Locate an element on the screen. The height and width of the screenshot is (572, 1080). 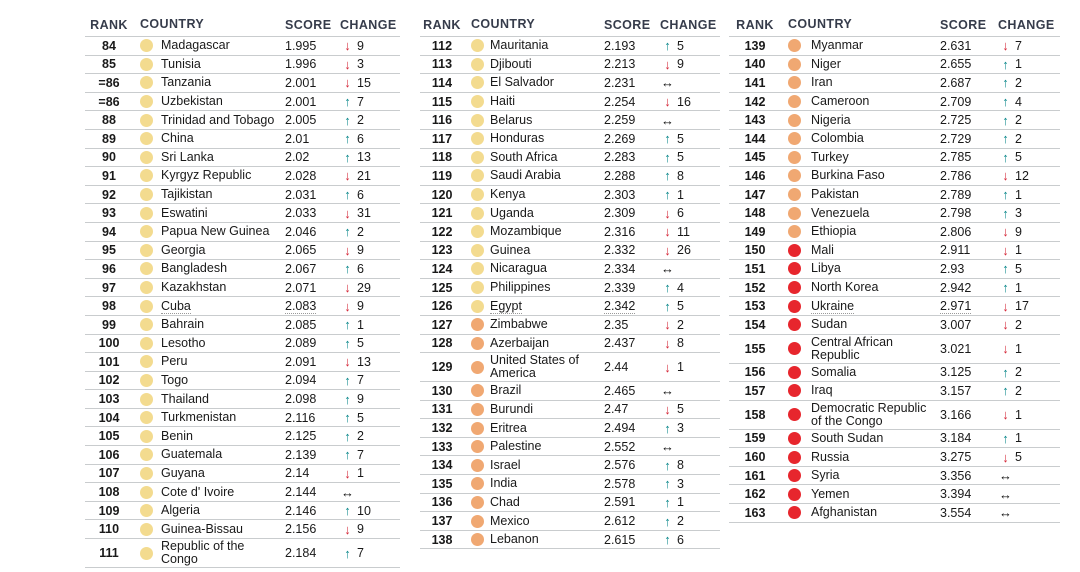
rank-cell: 139 is located at coordinates (755, 45).